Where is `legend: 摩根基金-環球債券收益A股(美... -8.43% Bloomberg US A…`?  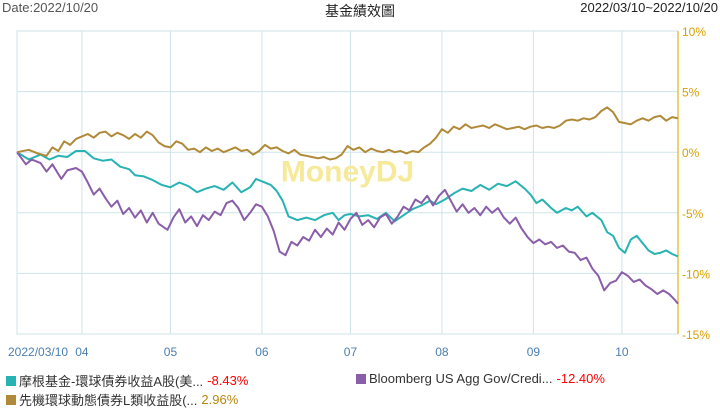 legend: 摩根基金-環球債券收益A股(美... -8.43% Bloomberg US A… is located at coordinates (360, 390).